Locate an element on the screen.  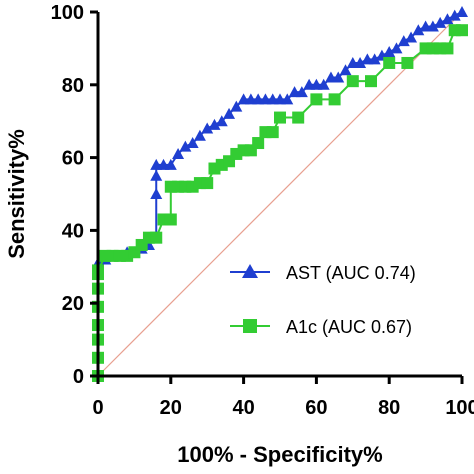
x-axis-title: 100% - Specificity% is located at coordinates (279, 454).